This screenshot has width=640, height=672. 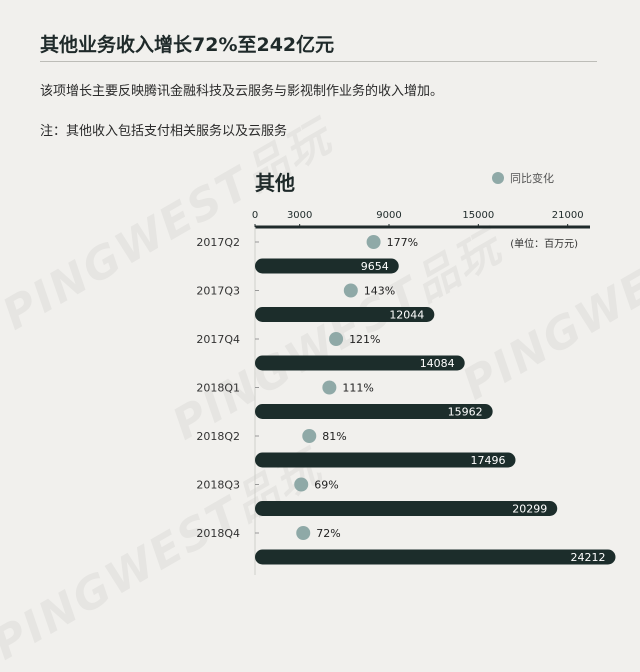 I want to click on bar-value-label: 20299, so click(x=529, y=509).